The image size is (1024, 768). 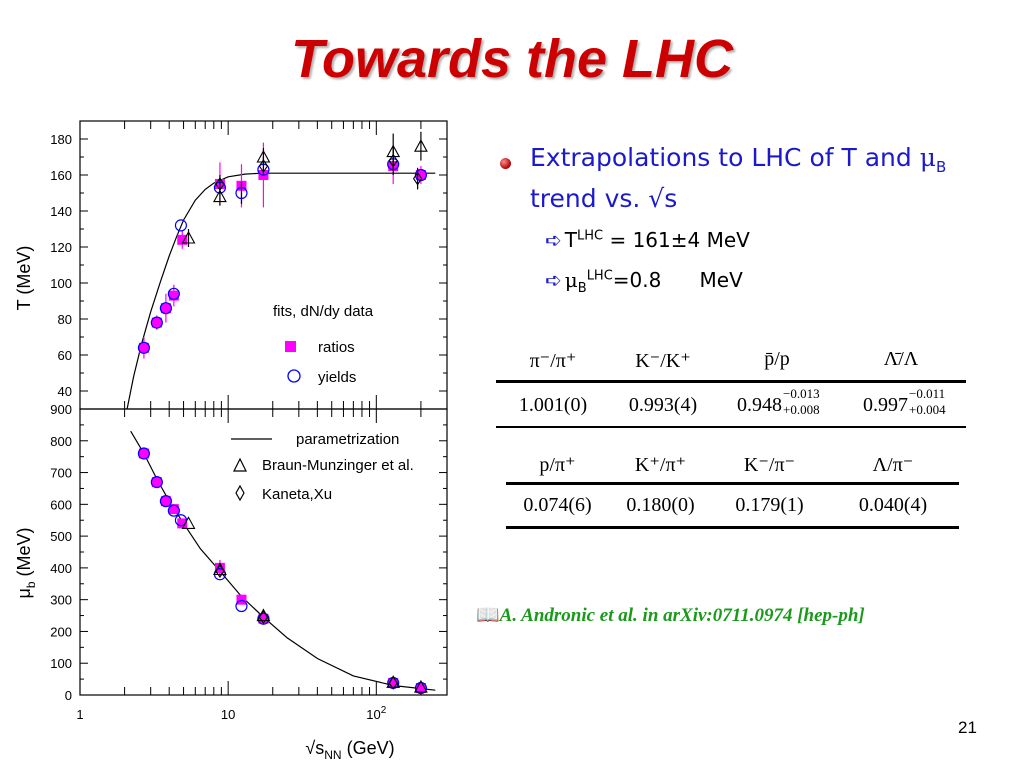 I want to click on y-tick-label: 300, so click(x=61, y=600).